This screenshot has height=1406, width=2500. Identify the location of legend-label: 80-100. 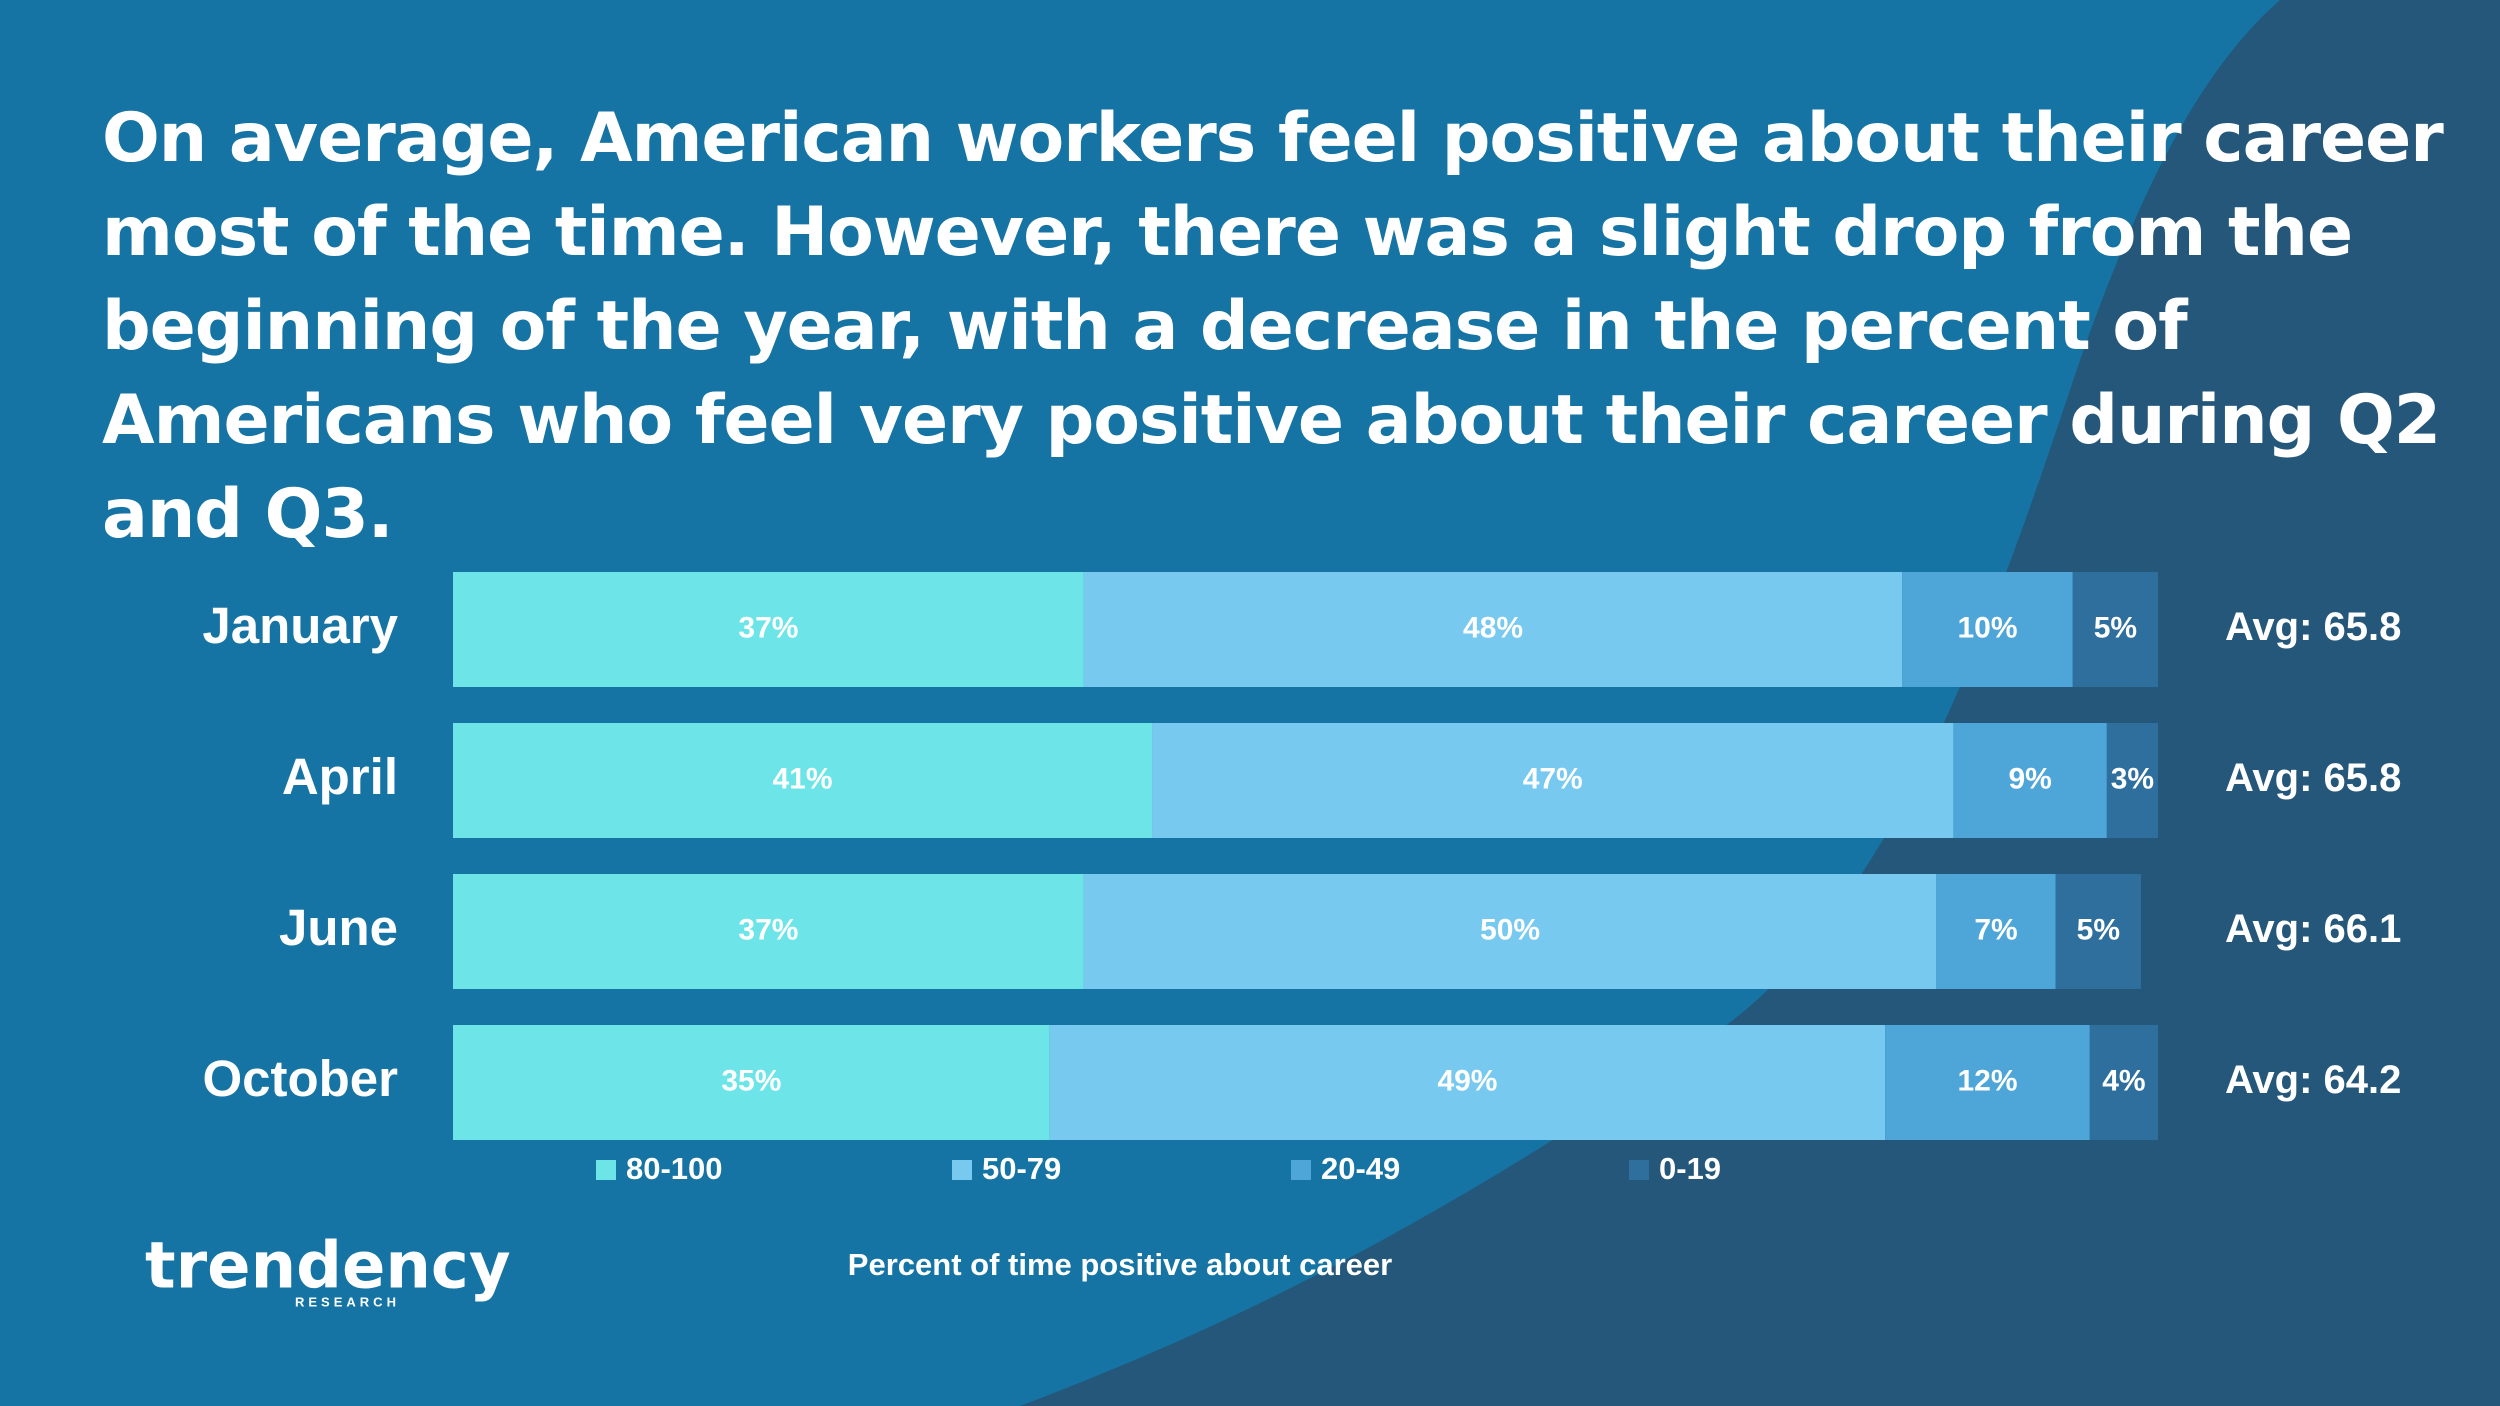
(674, 1168).